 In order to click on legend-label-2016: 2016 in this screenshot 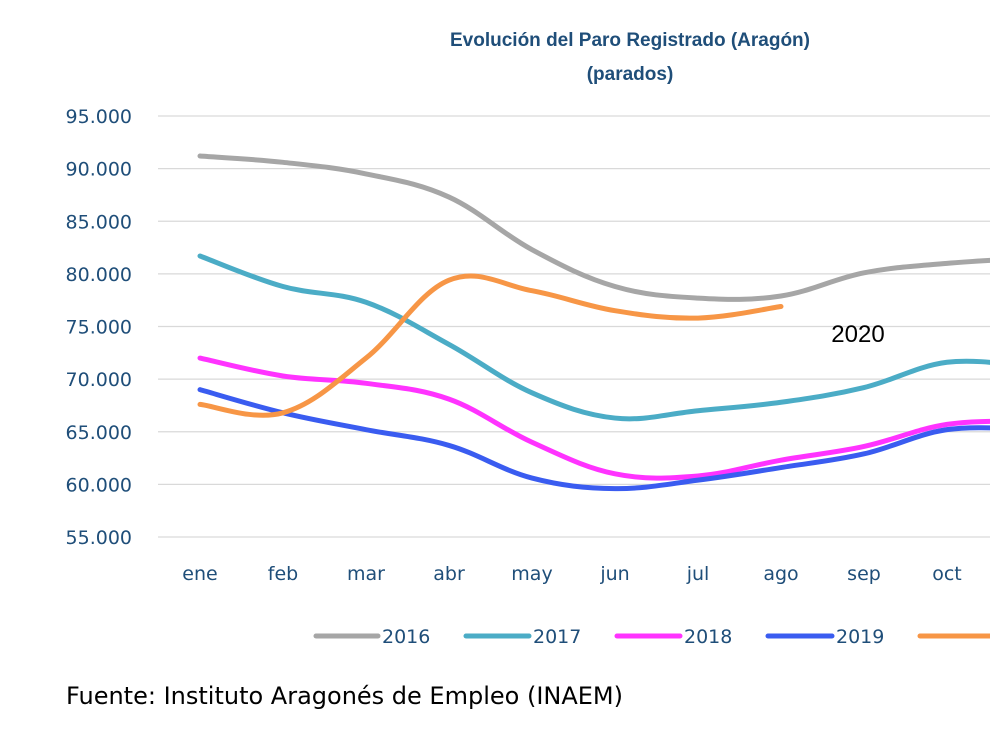, I will do `click(406, 637)`.